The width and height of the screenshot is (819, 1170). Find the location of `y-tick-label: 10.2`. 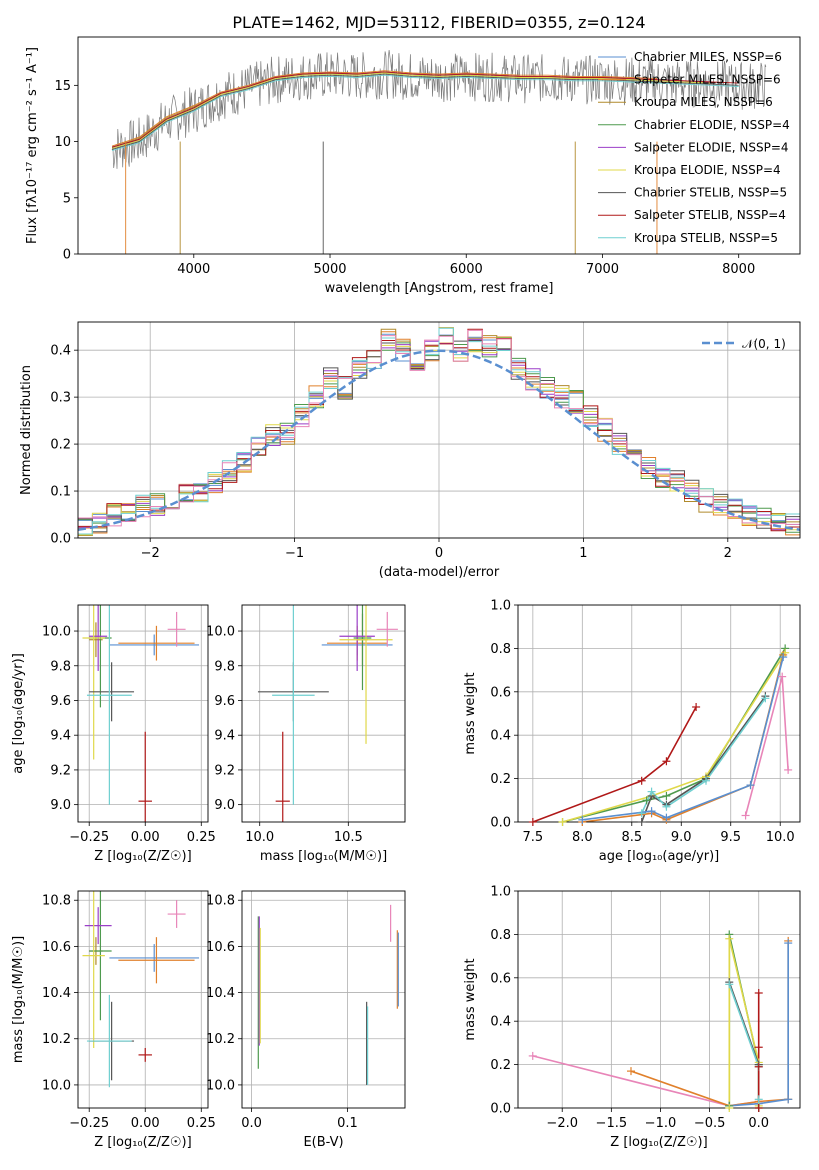

y-tick-label: 10.2 is located at coordinates (56, 1039).